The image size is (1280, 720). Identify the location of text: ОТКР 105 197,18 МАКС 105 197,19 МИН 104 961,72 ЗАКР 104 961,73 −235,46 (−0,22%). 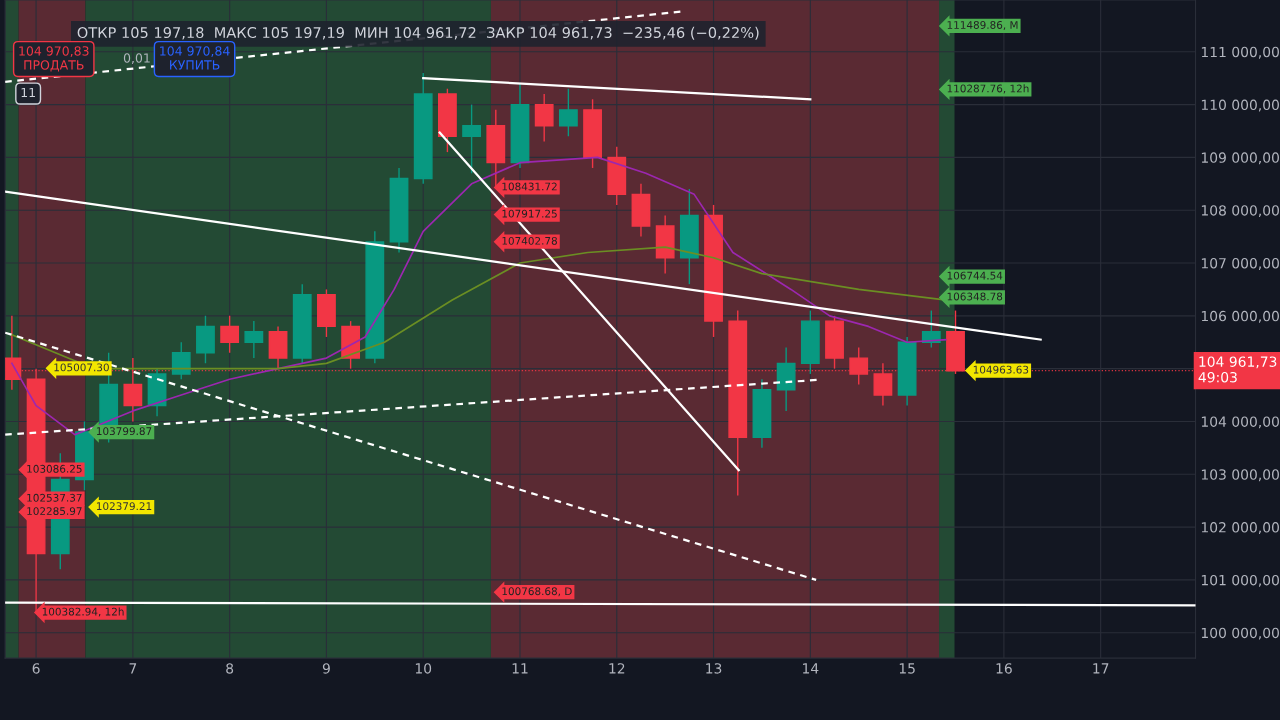
(418, 33).